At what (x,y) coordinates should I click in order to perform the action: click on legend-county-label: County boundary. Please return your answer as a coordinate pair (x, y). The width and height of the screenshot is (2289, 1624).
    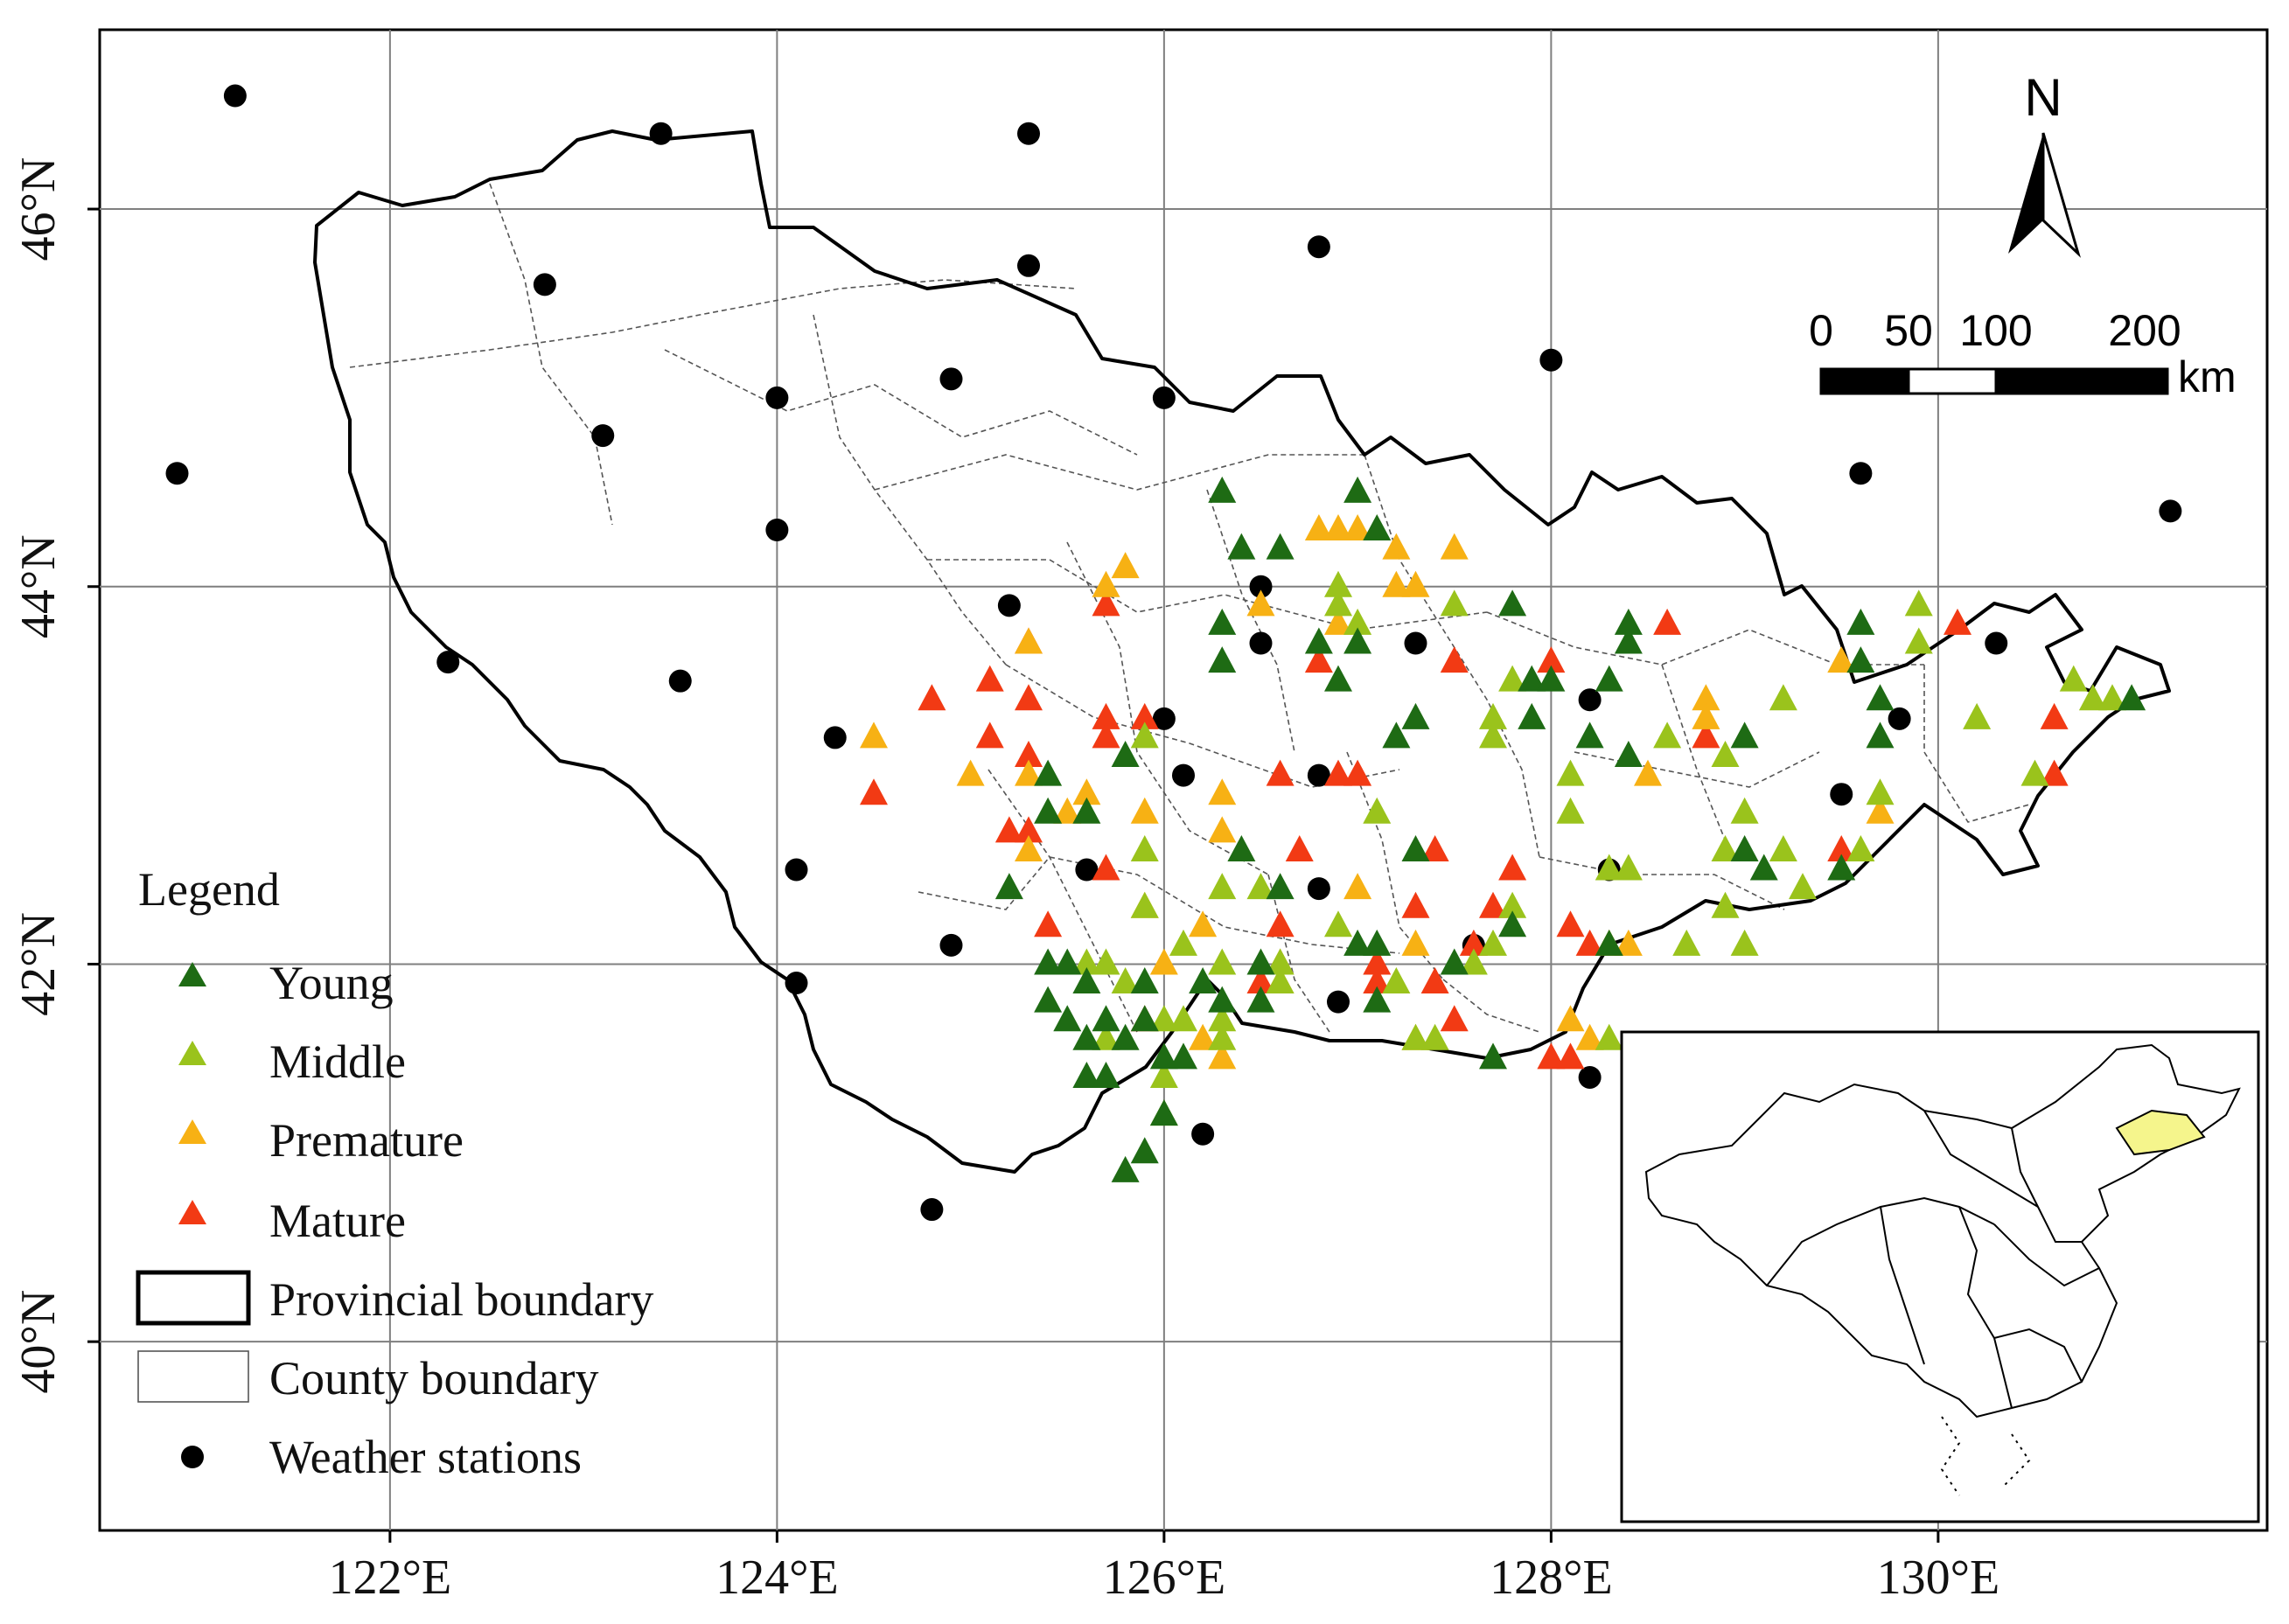
    Looking at the image, I should click on (433, 1378).